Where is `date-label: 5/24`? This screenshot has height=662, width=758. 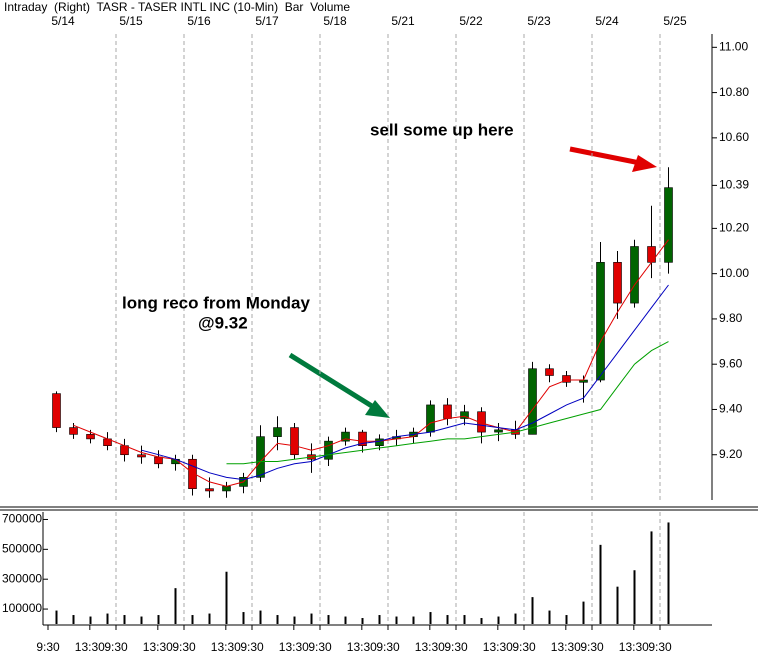
date-label: 5/24 is located at coordinates (607, 21).